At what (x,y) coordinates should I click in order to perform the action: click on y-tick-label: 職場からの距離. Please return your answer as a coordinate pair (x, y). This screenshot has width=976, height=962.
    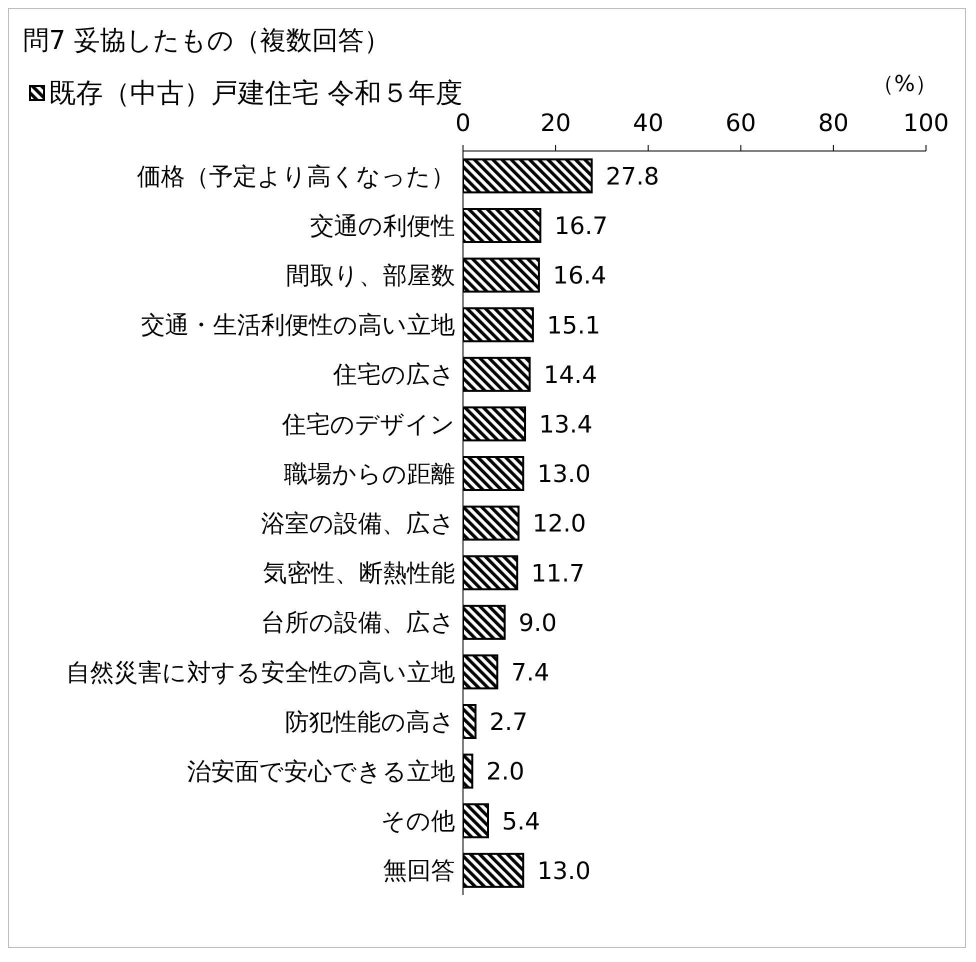
    Looking at the image, I should click on (369, 474).